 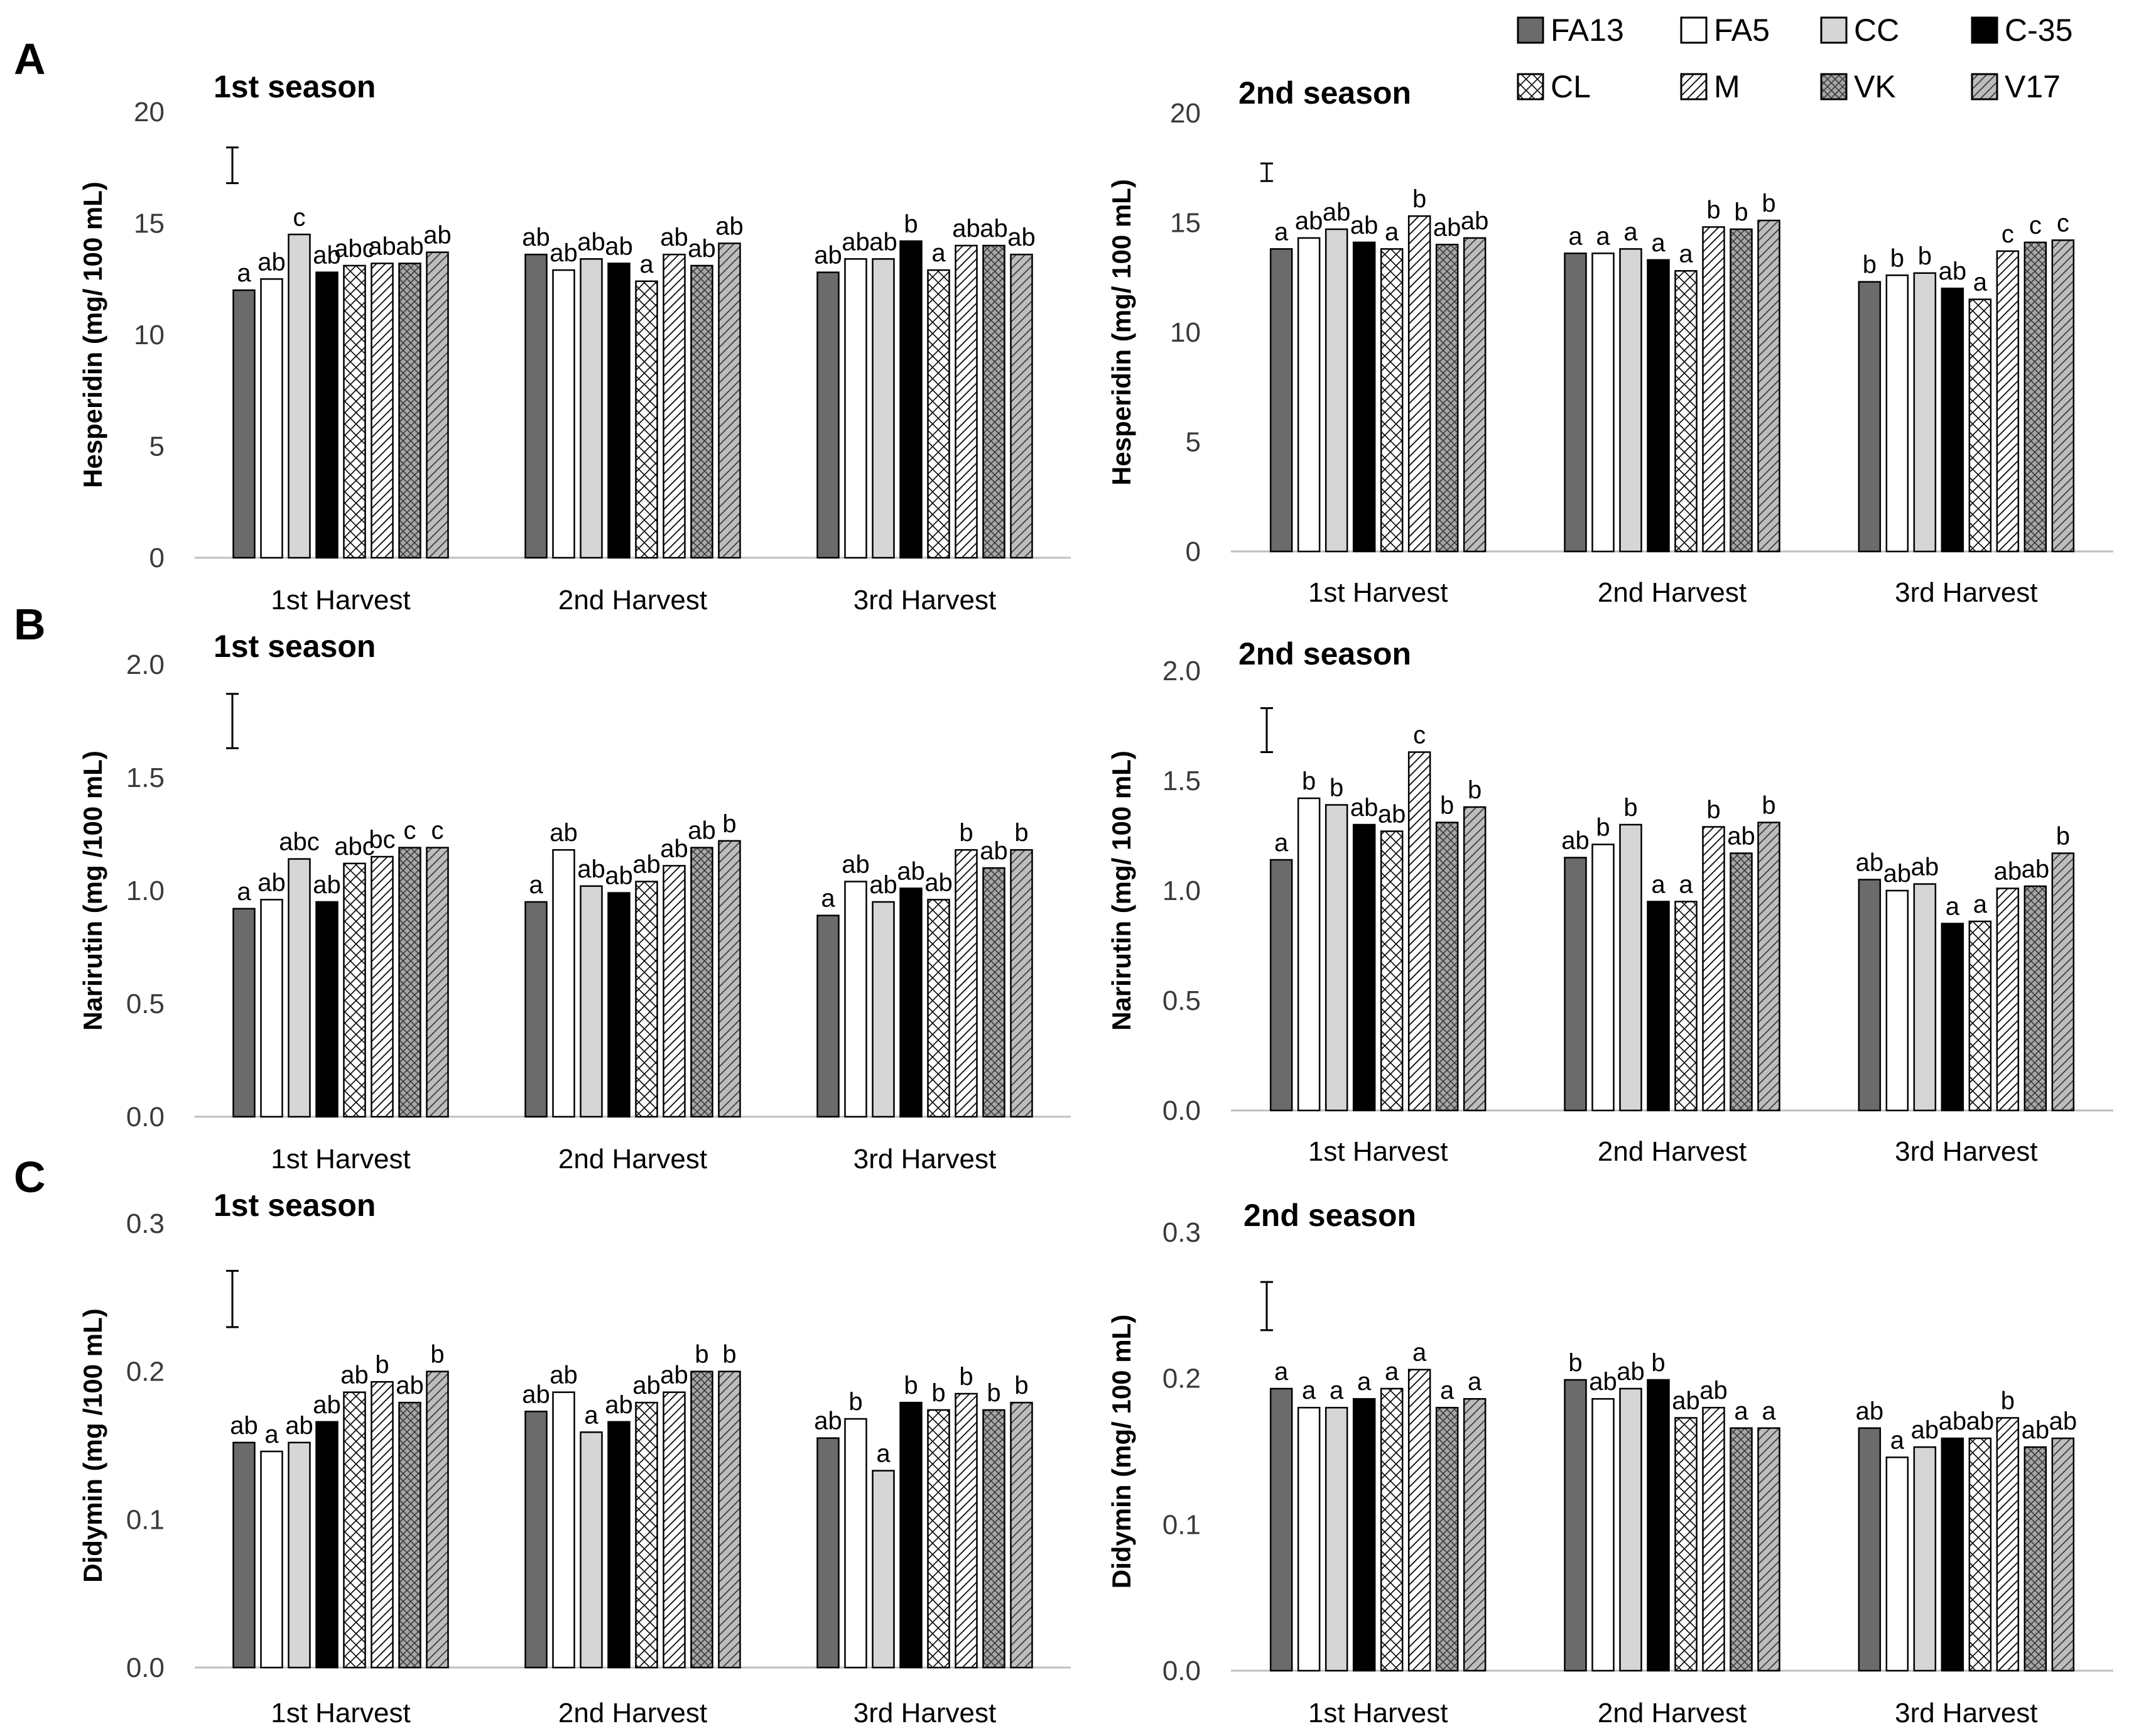 What do you see at coordinates (1859, 30) in the screenshot?
I see `legend-item-cc: CC` at bounding box center [1859, 30].